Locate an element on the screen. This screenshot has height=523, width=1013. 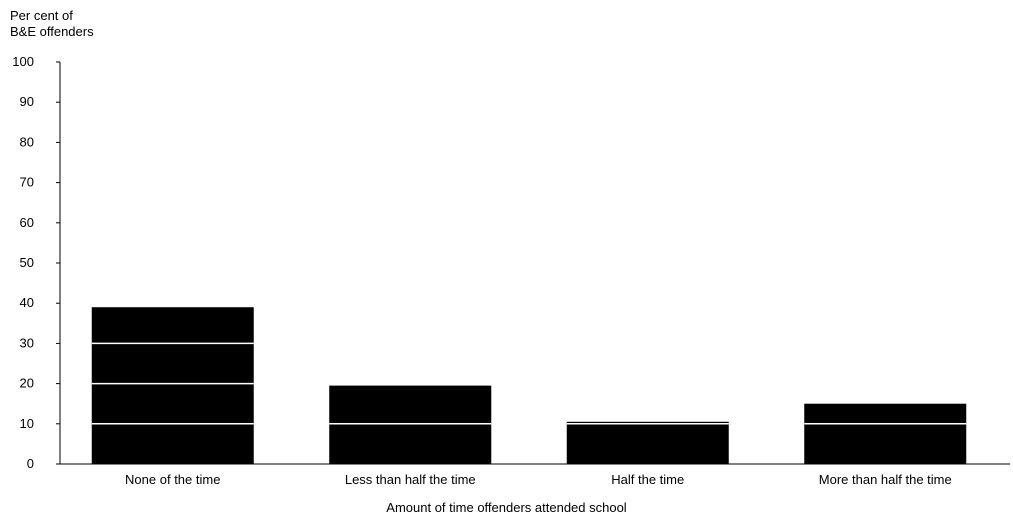
x-axis-label: Amount of time offenders attended school is located at coordinates (506, 507).